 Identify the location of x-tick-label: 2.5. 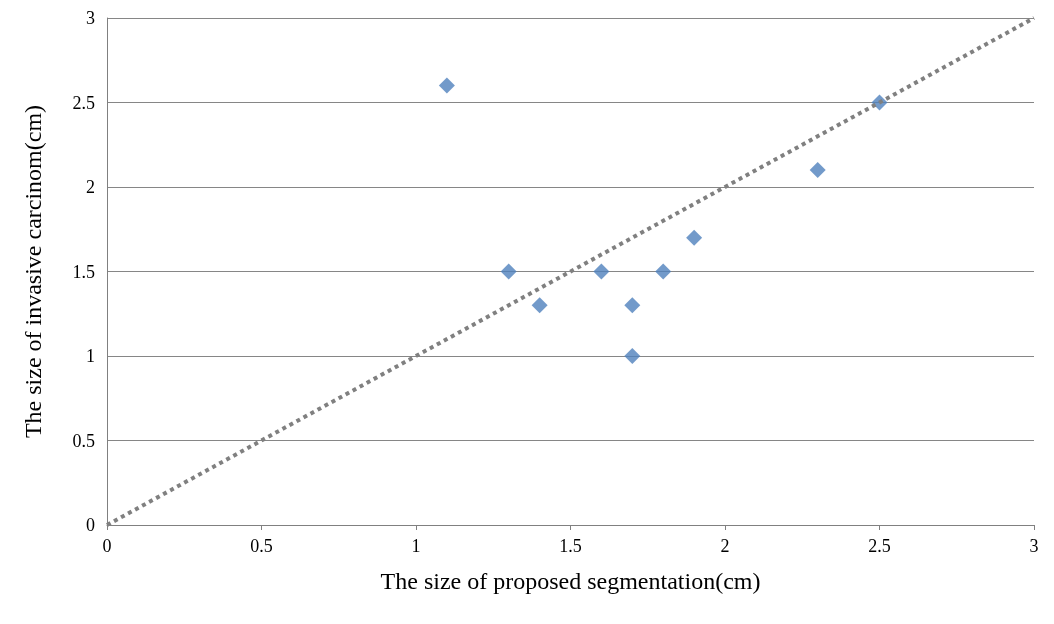
(879, 546).